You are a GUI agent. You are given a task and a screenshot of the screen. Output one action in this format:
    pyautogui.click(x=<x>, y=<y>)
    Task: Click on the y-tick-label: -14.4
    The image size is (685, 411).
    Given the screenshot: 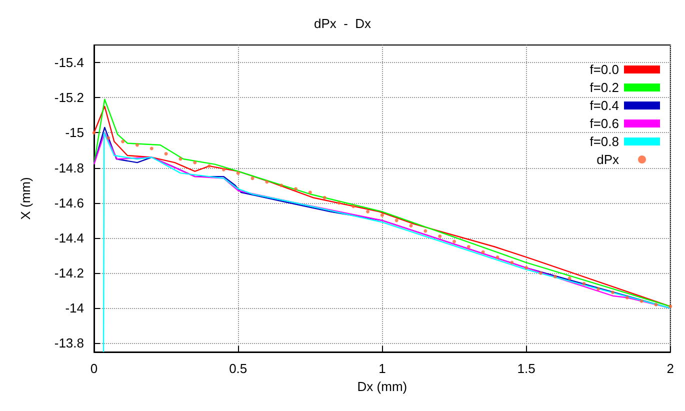 What is the action you would take?
    pyautogui.click(x=69, y=238)
    